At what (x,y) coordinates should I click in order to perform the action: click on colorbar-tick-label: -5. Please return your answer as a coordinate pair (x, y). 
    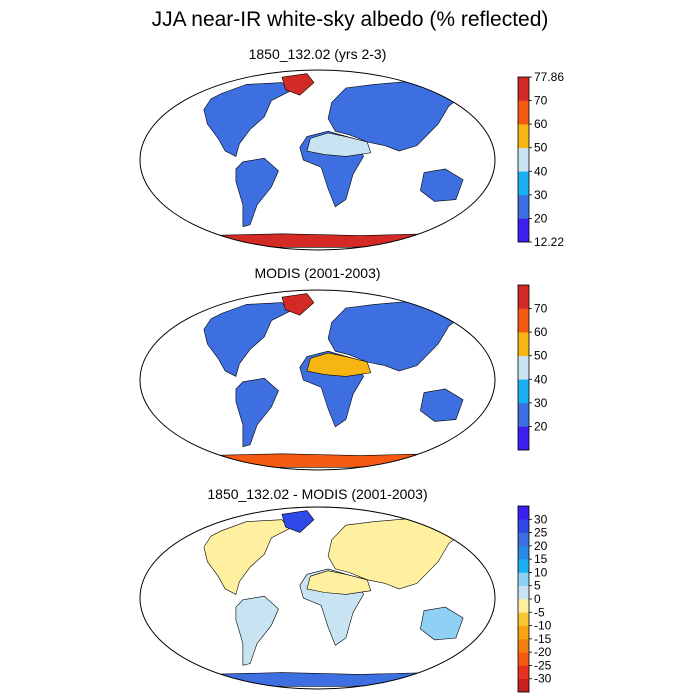
    Looking at the image, I should click on (539, 612).